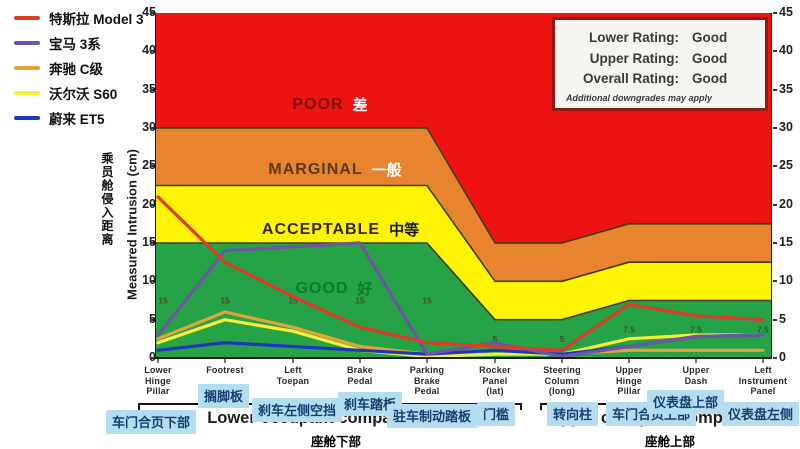 The image size is (800, 449). Describe the element at coordinates (141, 280) in the screenshot. I see `y-tick-left-10: 10` at that location.